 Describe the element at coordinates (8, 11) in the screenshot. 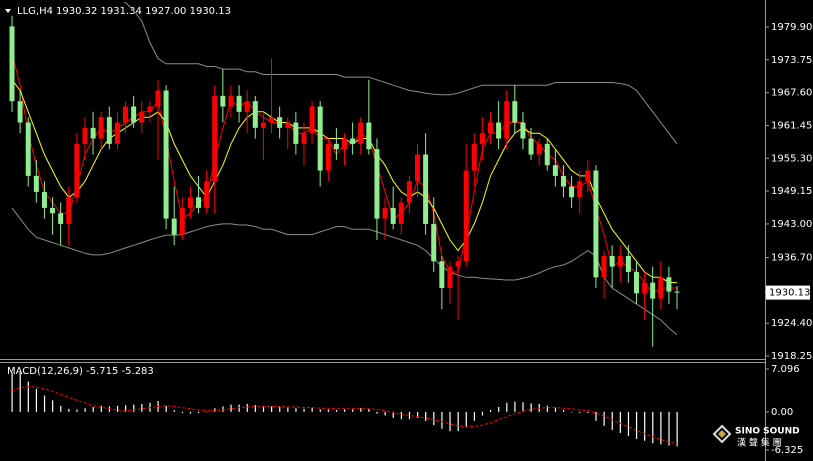

I see `menu-arrow` at that location.